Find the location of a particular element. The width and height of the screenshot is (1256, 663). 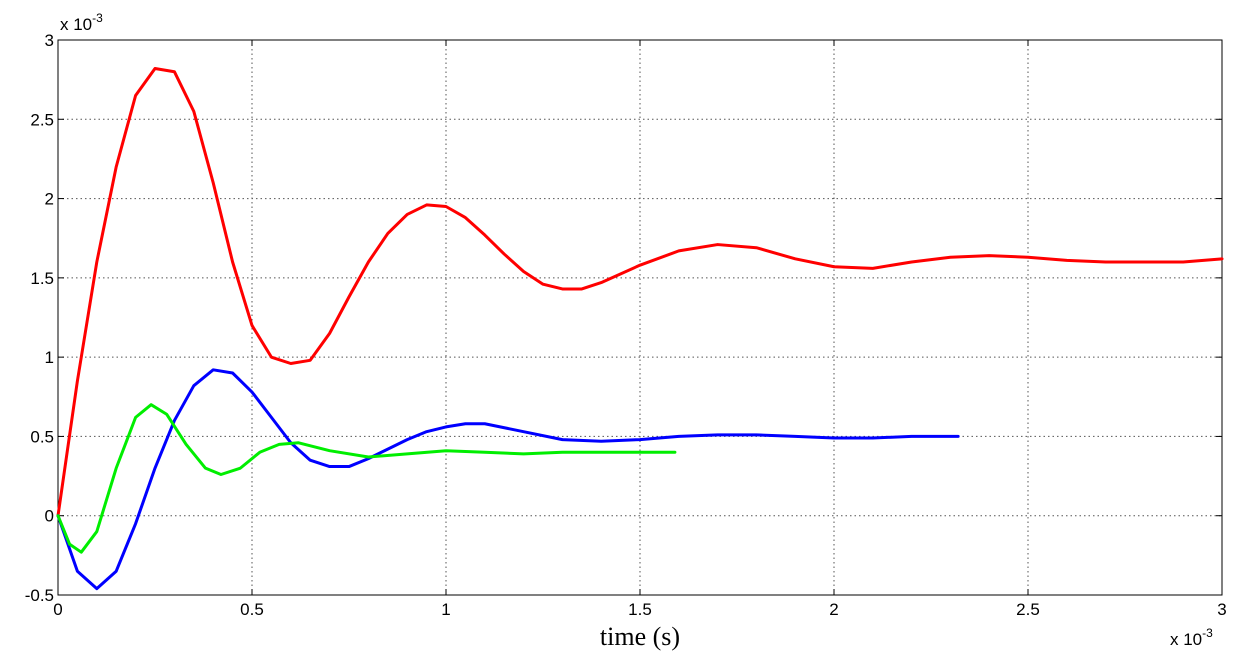

x-tick-label: 1.5 is located at coordinates (640, 609).